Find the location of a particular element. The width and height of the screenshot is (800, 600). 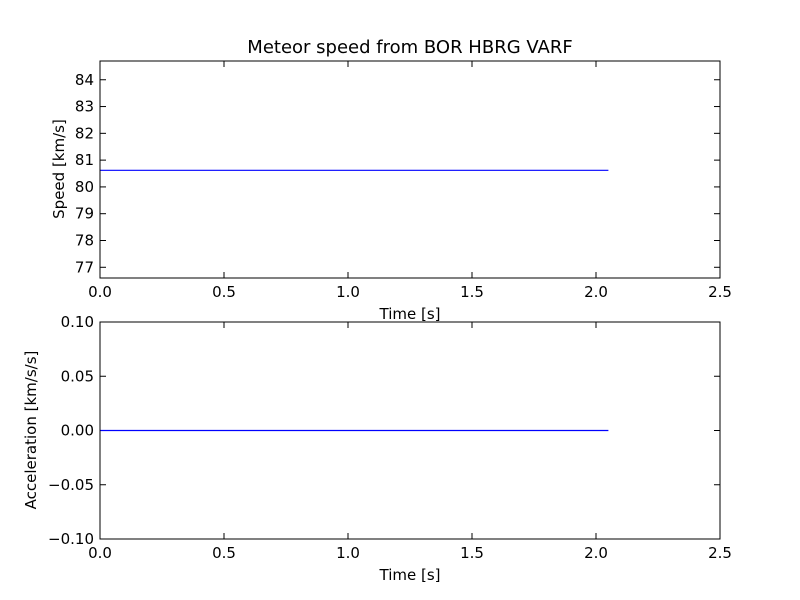

acceleration-chart-x-tick-label: 1.5 is located at coordinates (472, 553).